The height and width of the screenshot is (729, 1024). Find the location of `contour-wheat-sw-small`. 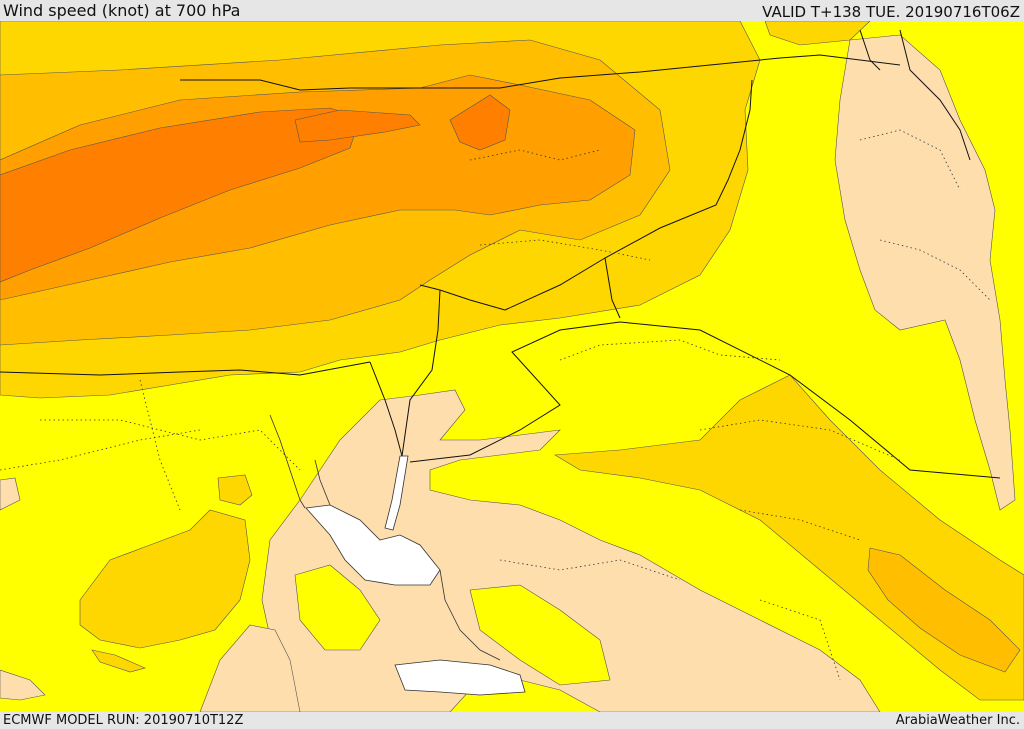

contour-wheat-sw-small is located at coordinates (23, 685).